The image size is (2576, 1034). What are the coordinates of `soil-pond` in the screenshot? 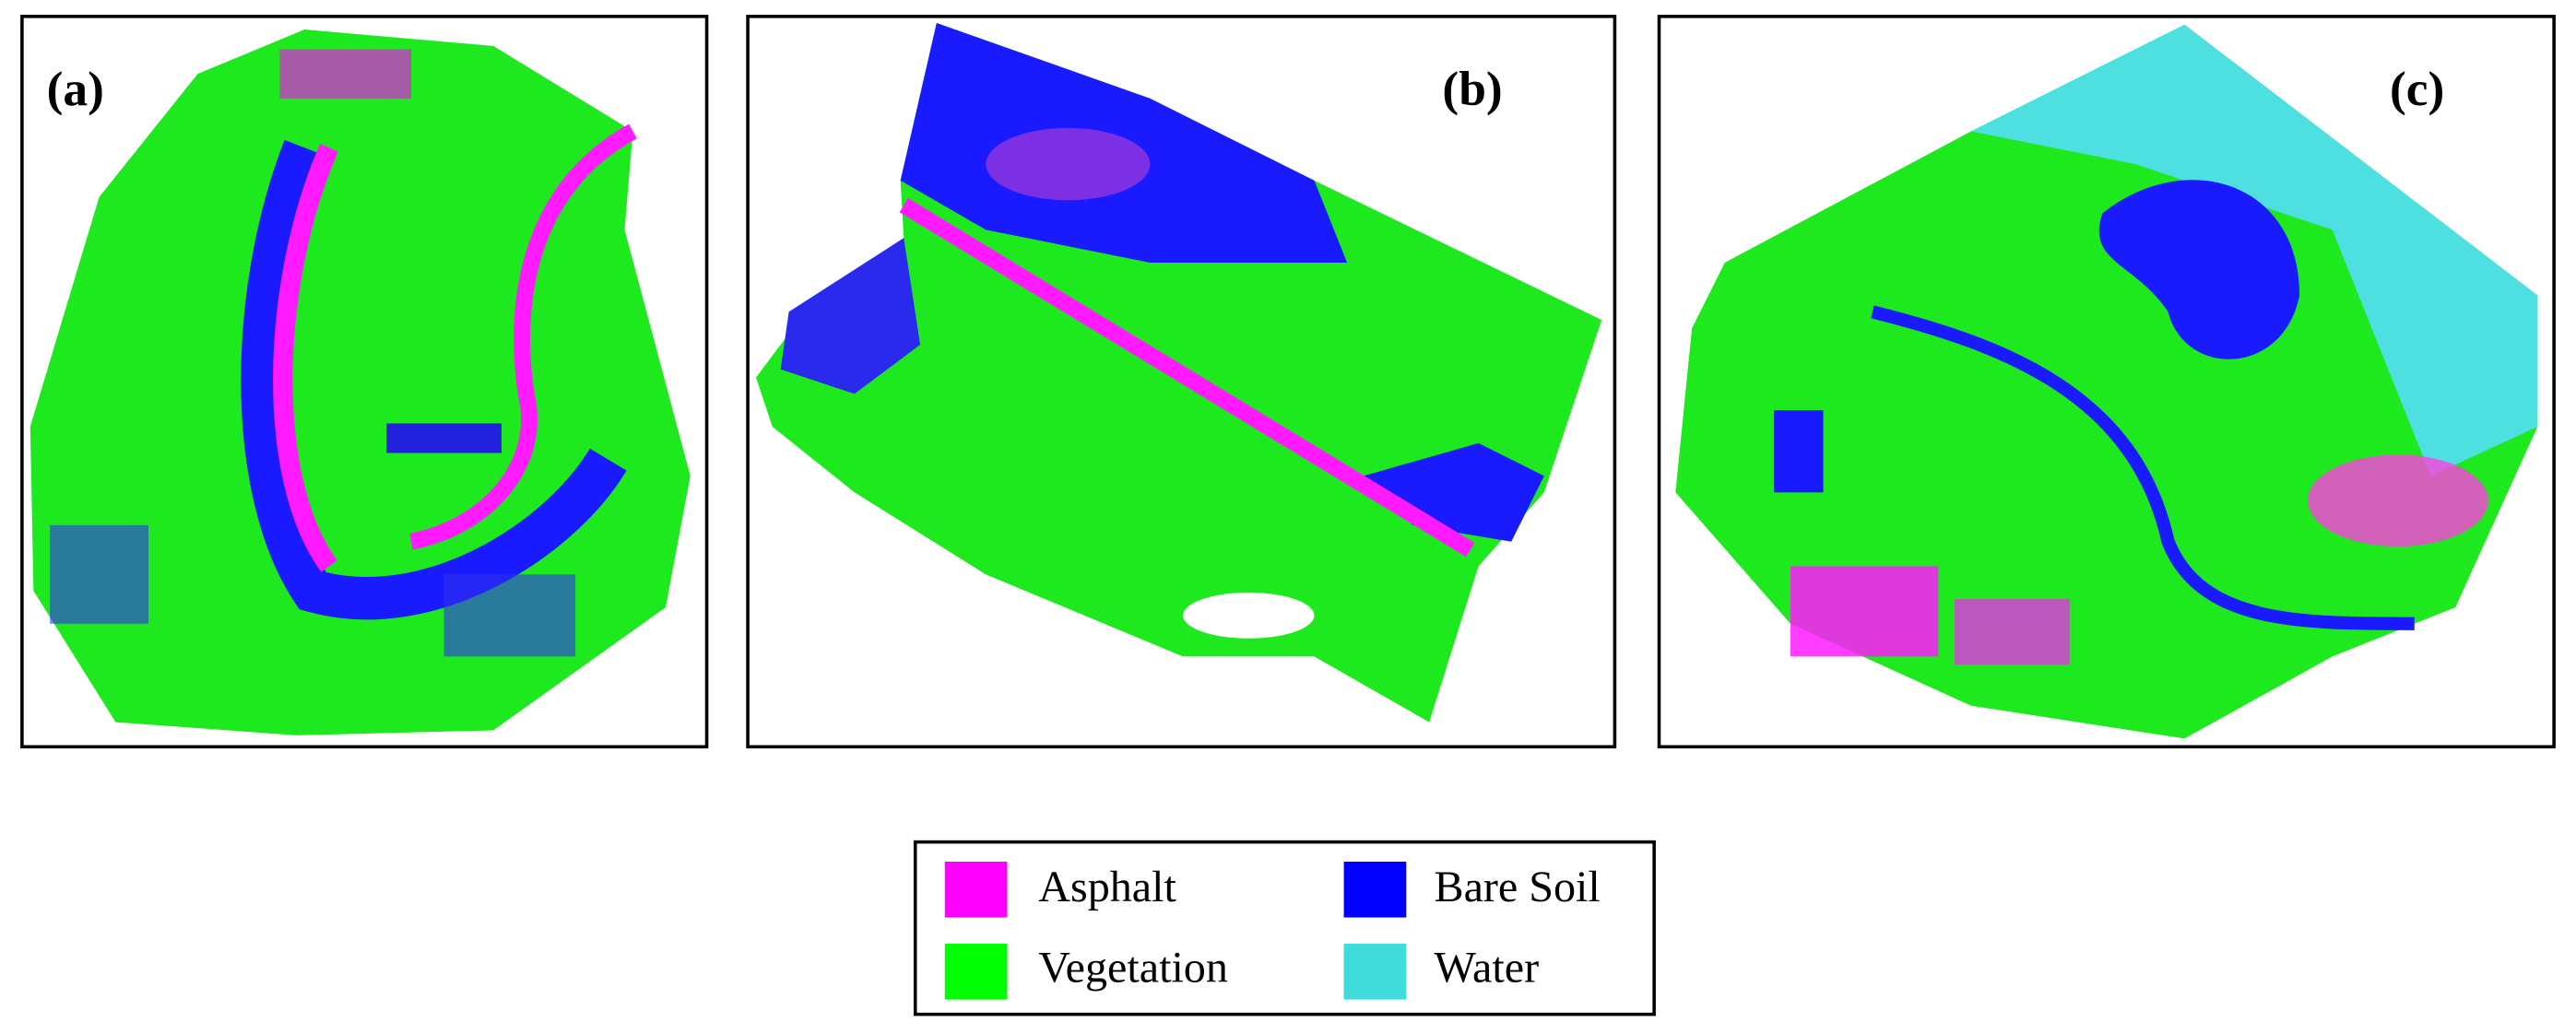 It's located at (2199, 269).